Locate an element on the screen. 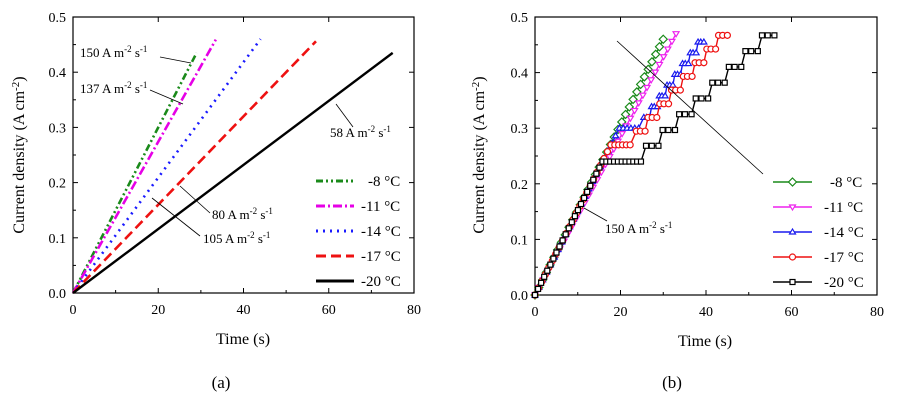 Image resolution: width=899 pixels, height=400 pixels. legend-item: -20 °C is located at coordinates (358, 282).